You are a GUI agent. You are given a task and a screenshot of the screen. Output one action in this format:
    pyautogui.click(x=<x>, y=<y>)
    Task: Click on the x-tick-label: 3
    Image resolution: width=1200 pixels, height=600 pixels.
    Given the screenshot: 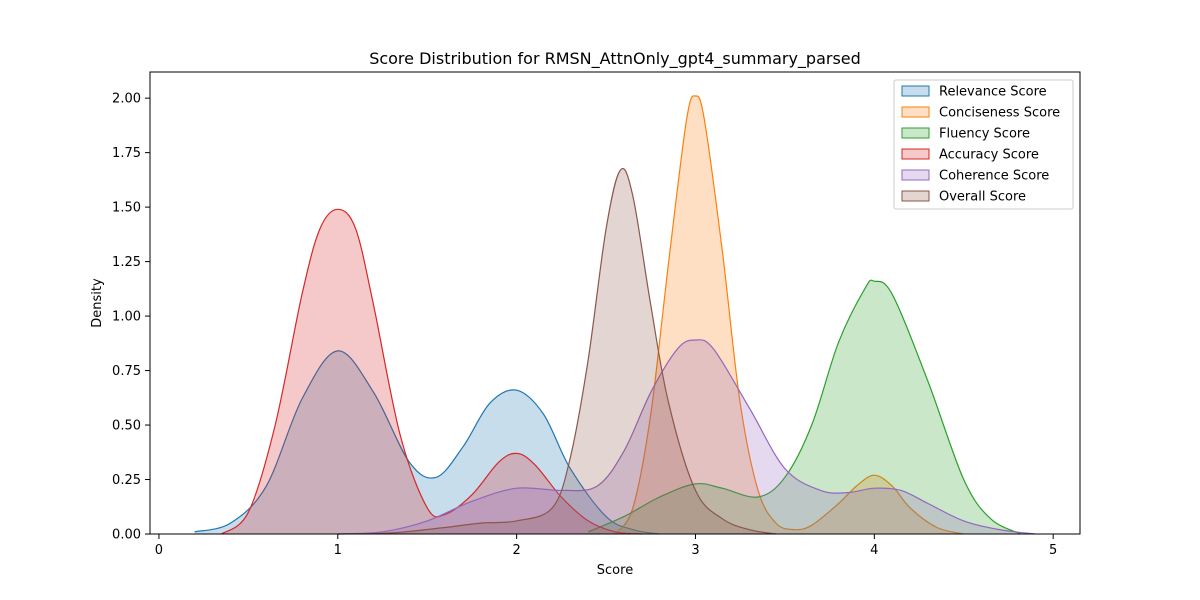 What is the action you would take?
    pyautogui.click(x=695, y=550)
    